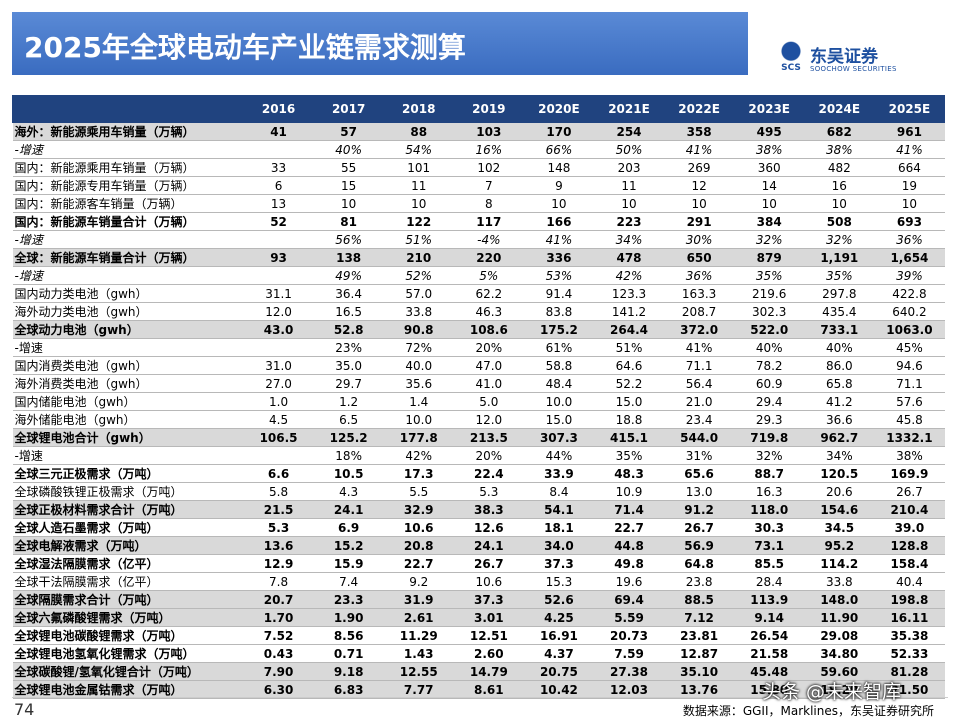  I want to click on value-cell: 15, so click(348, 185).